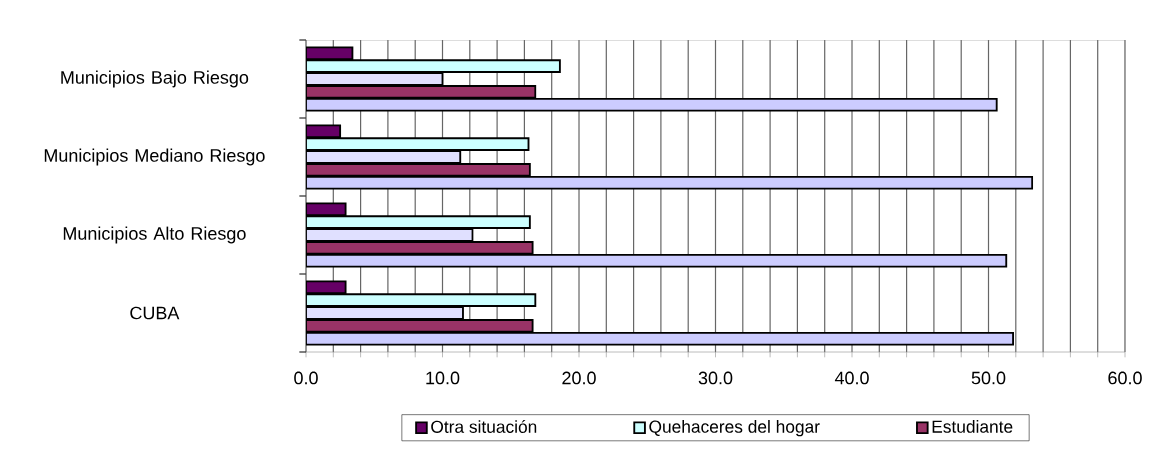 This screenshot has width=1152, height=457. I want to click on y-tick-label: Municipios Bajo Riesgo, so click(155, 79).